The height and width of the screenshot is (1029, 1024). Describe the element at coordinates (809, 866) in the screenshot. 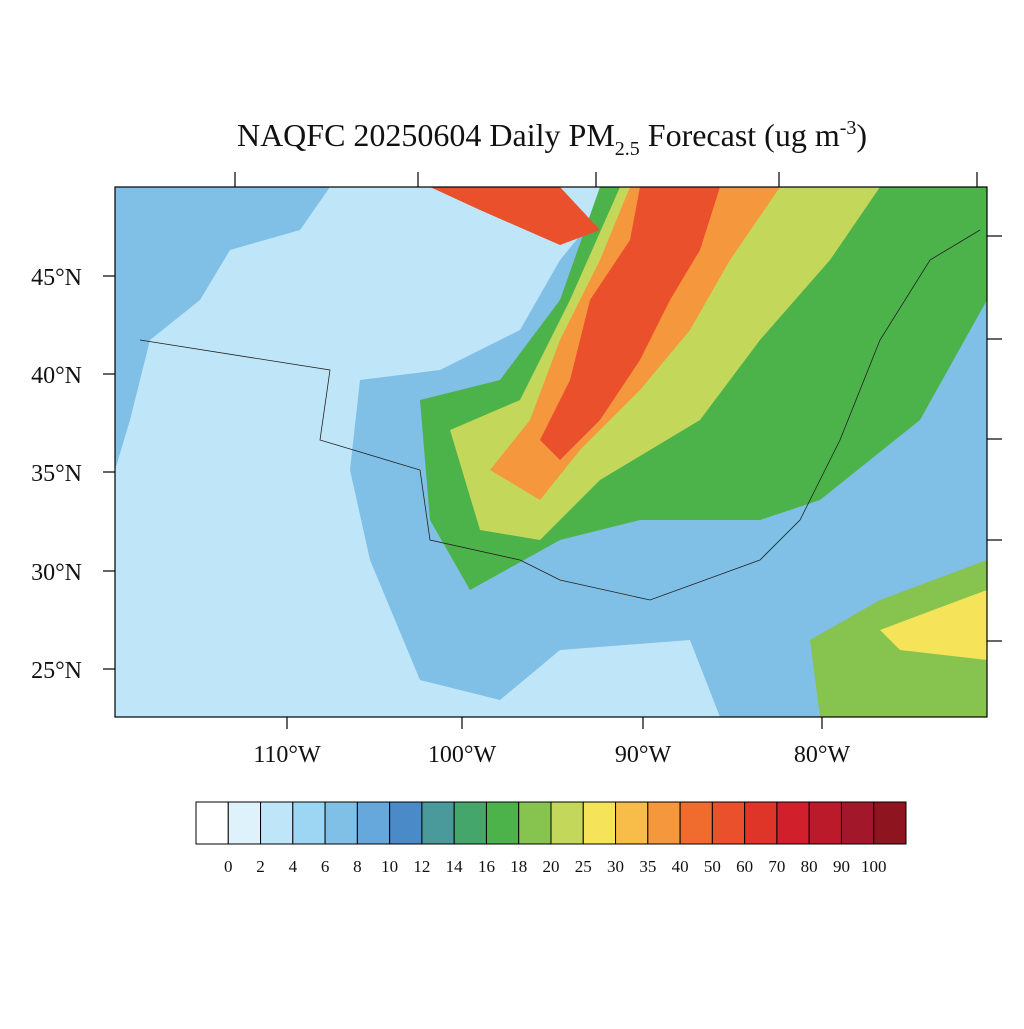

I see `colorbar-label: 80` at that location.